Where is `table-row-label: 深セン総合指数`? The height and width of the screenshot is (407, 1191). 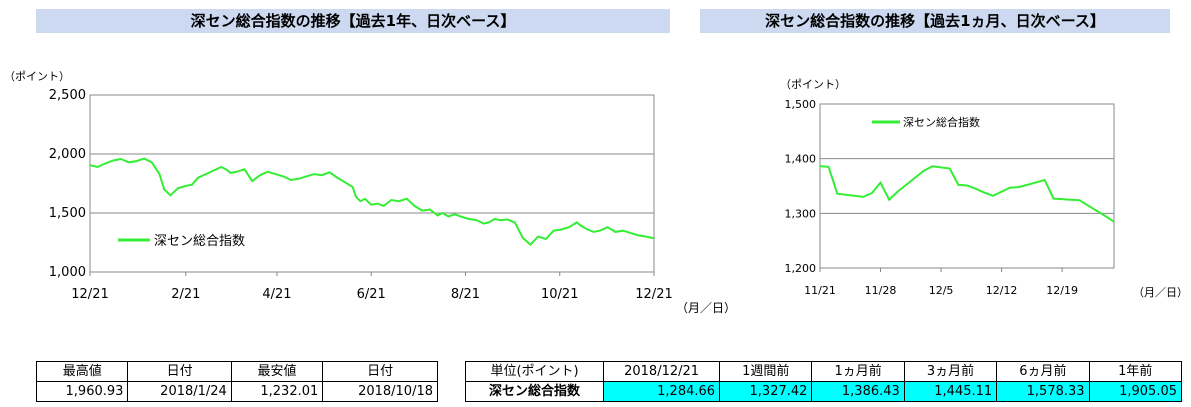 table-row-label: 深セン総合指数 is located at coordinates (534, 391).